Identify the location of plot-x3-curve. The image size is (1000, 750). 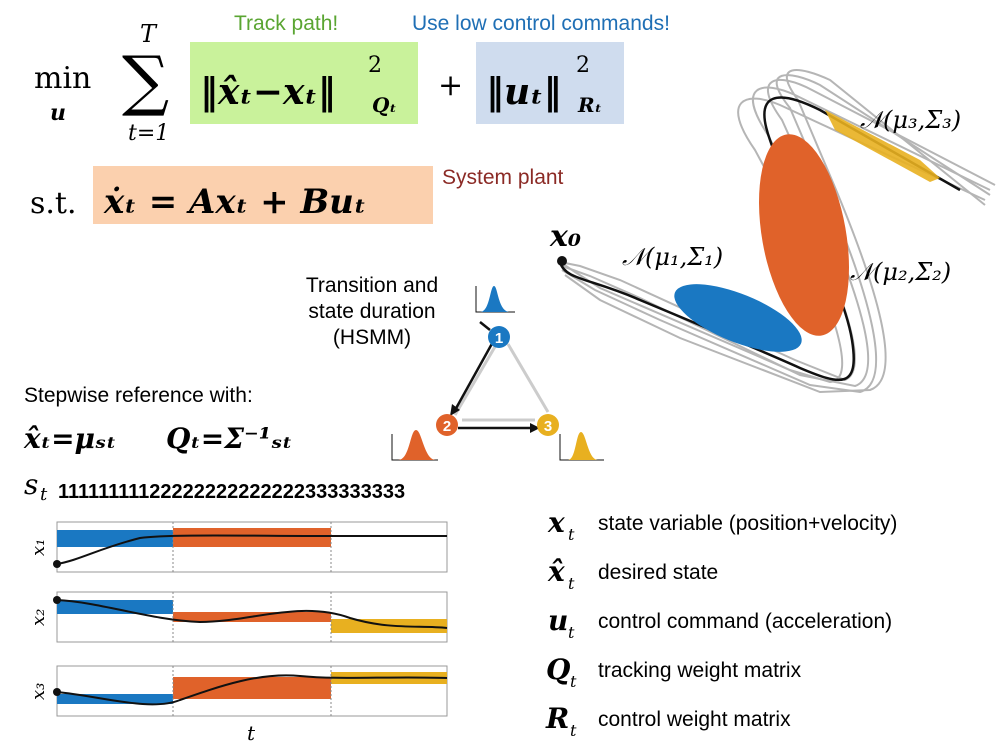
(252, 690).